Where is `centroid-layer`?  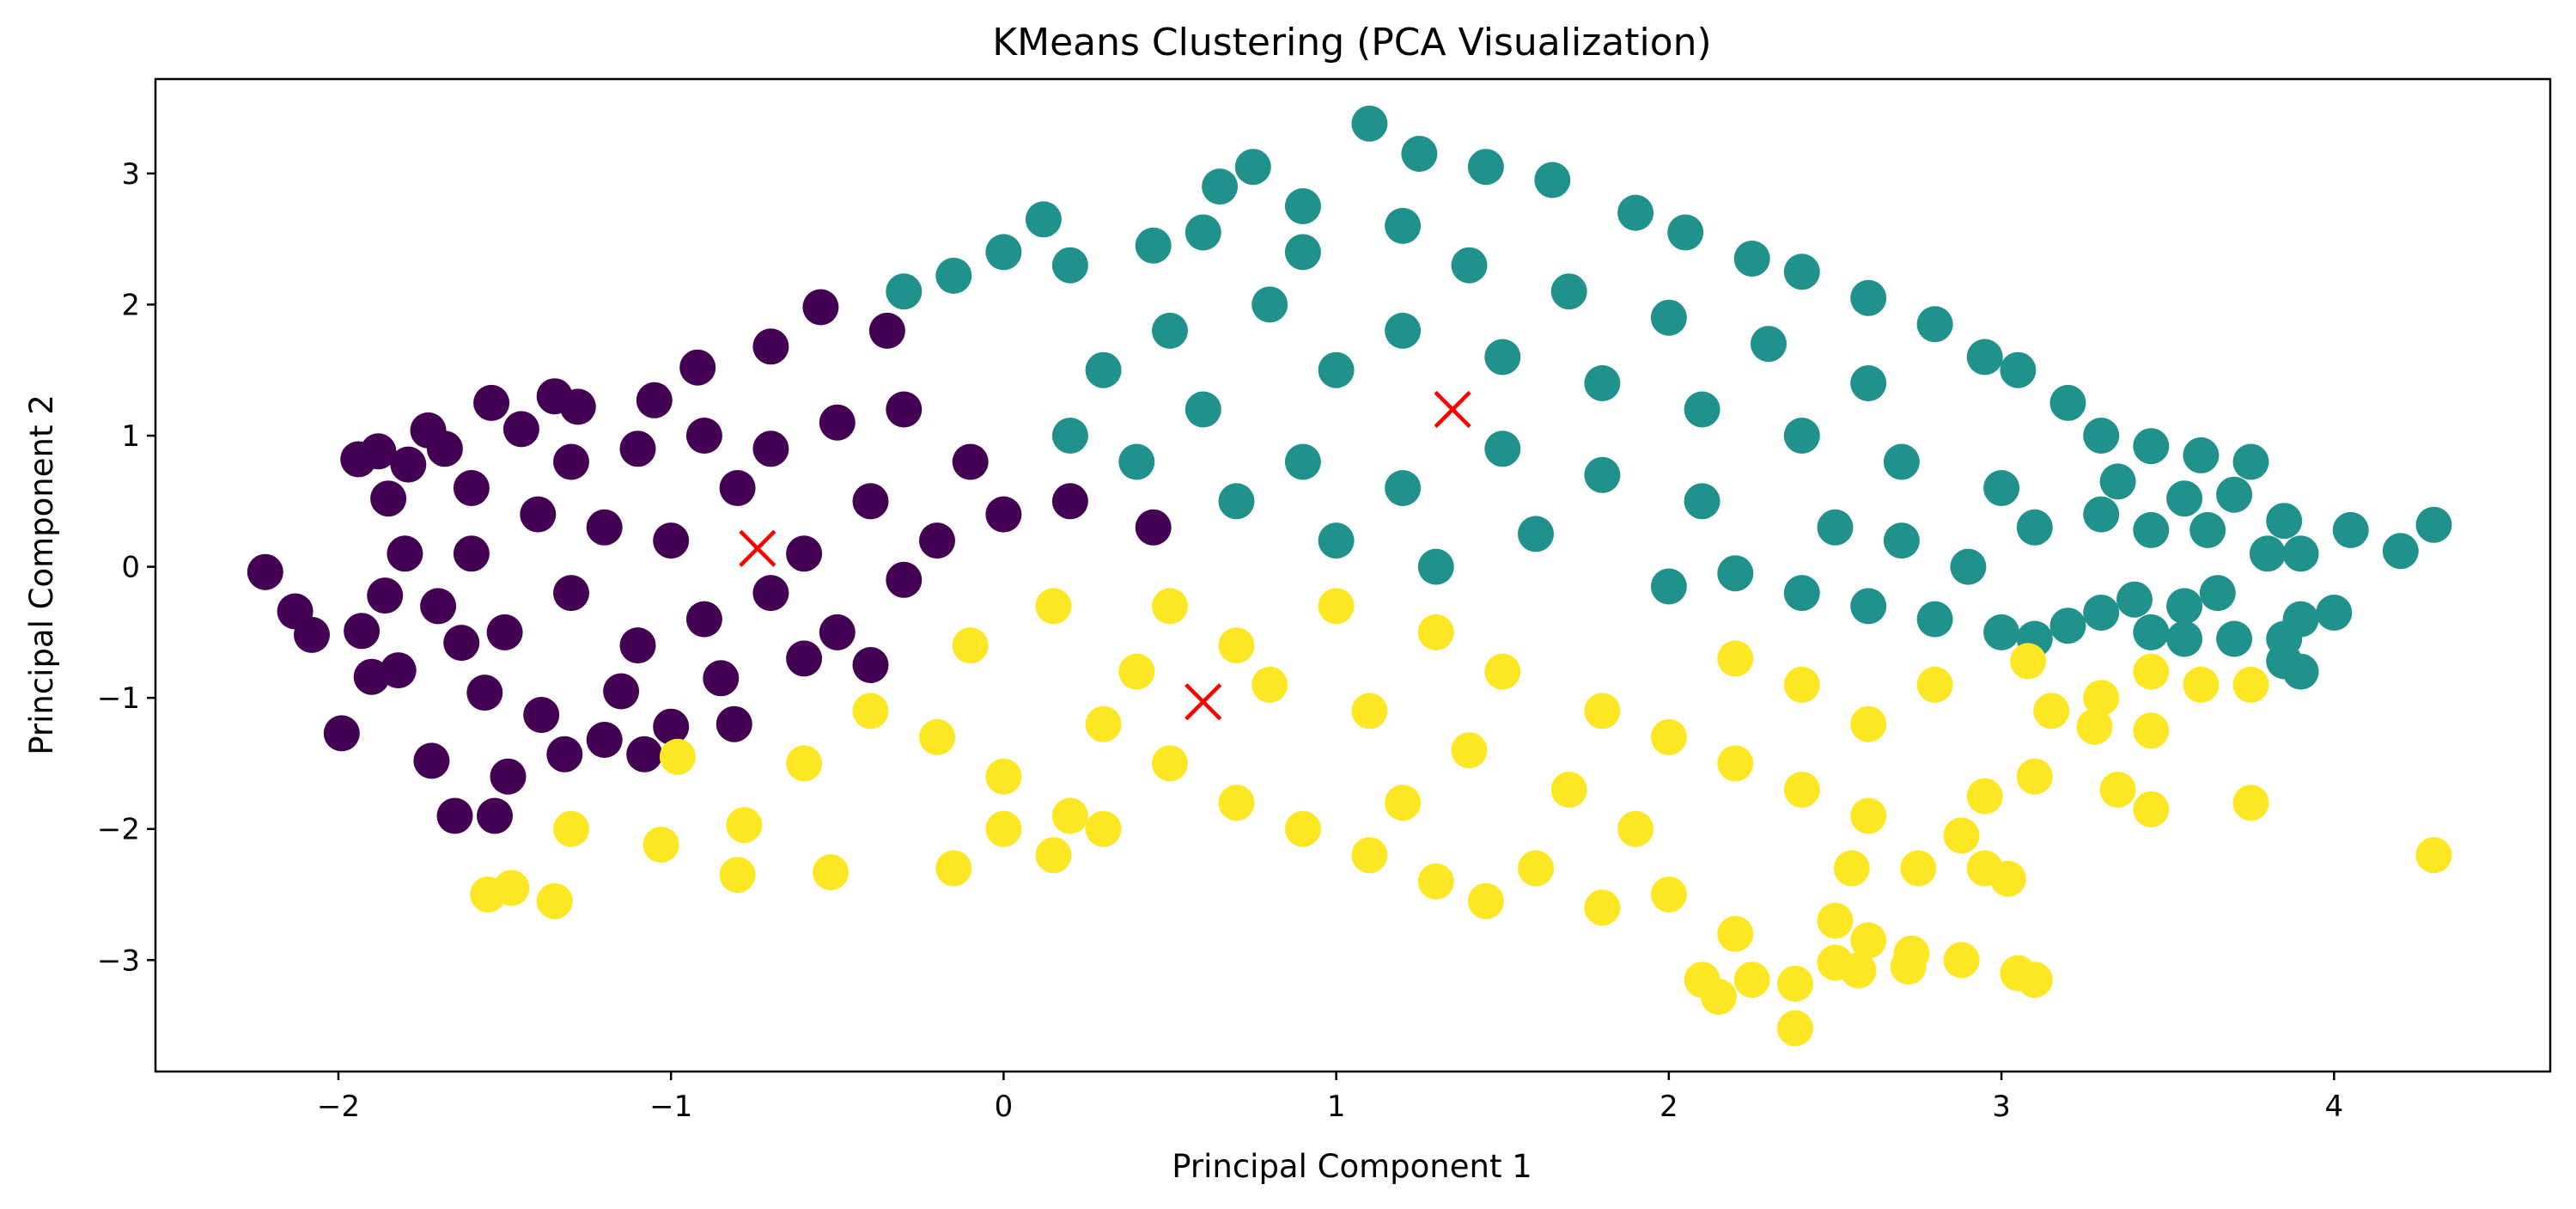 centroid-layer is located at coordinates (1105, 555).